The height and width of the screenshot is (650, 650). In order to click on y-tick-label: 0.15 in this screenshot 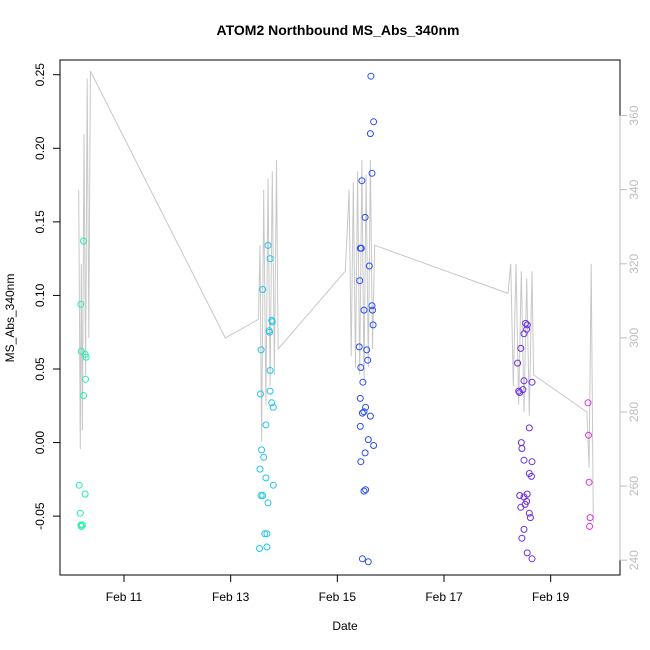, I will do `click(40, 222)`.